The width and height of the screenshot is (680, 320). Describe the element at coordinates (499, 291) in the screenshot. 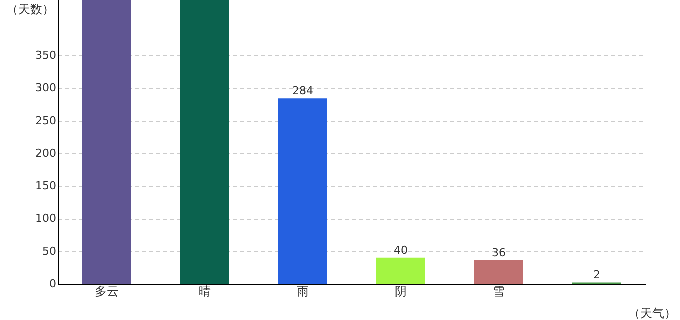

I see `x-tick-label: 雪` at that location.